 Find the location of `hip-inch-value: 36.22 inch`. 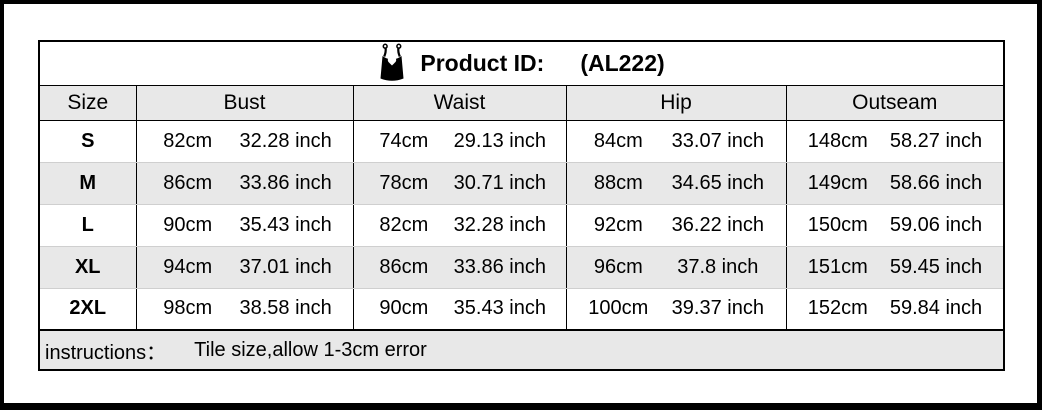

hip-inch-value: 36.22 inch is located at coordinates (717, 224).